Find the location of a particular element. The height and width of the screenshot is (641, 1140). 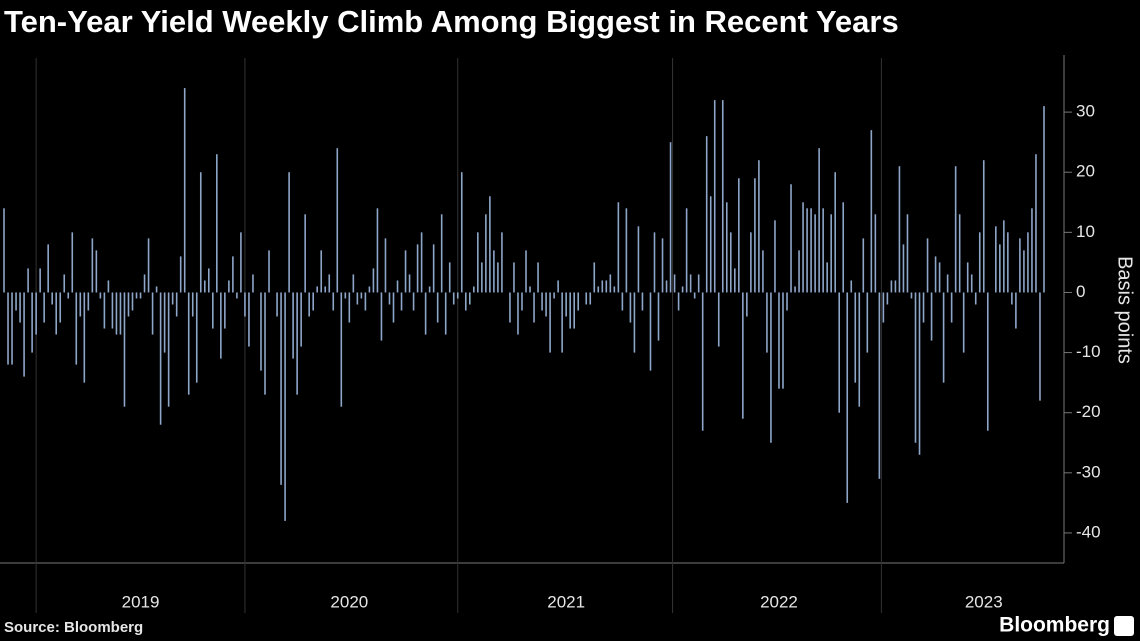

y-tick-label: -20 is located at coordinates (1088, 411).